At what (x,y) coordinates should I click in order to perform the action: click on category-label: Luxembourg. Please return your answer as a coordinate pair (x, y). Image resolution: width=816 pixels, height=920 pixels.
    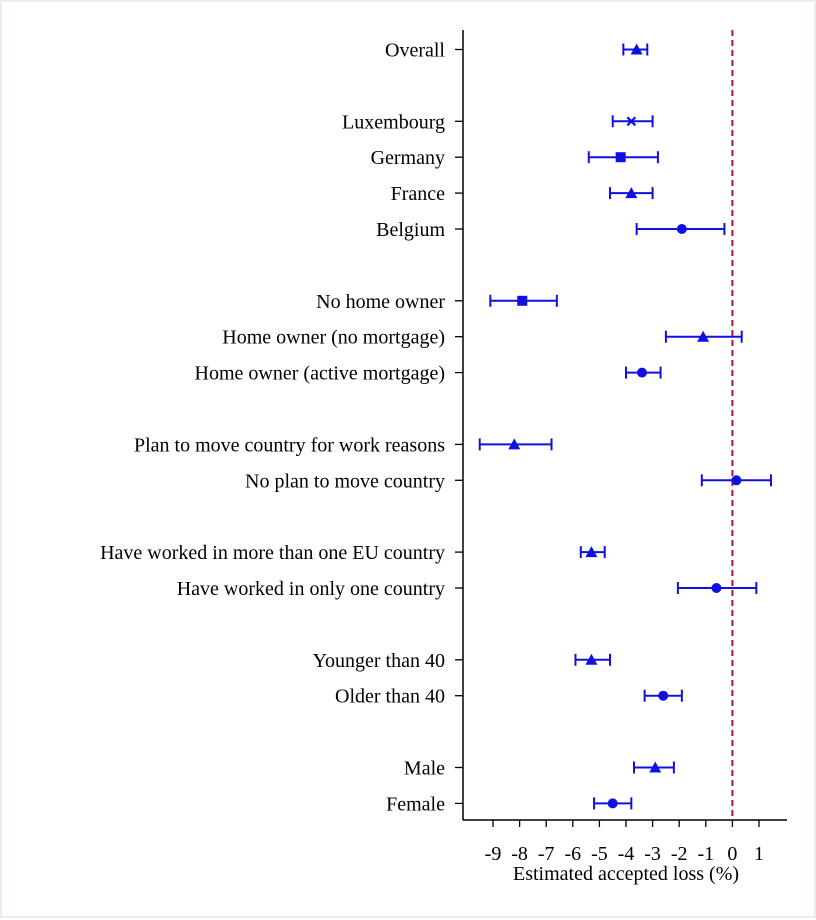
    Looking at the image, I should click on (393, 122).